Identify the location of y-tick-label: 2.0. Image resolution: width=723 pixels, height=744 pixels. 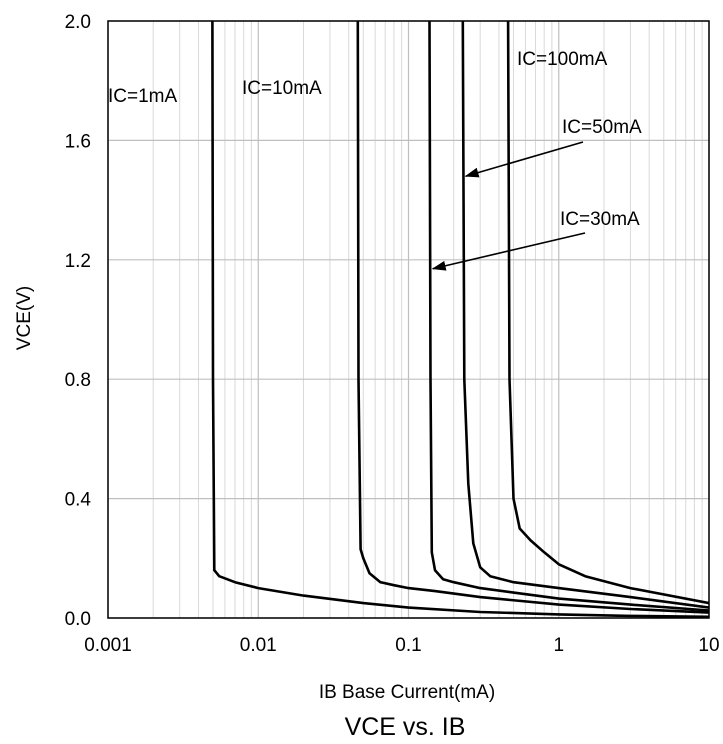
(78, 22).